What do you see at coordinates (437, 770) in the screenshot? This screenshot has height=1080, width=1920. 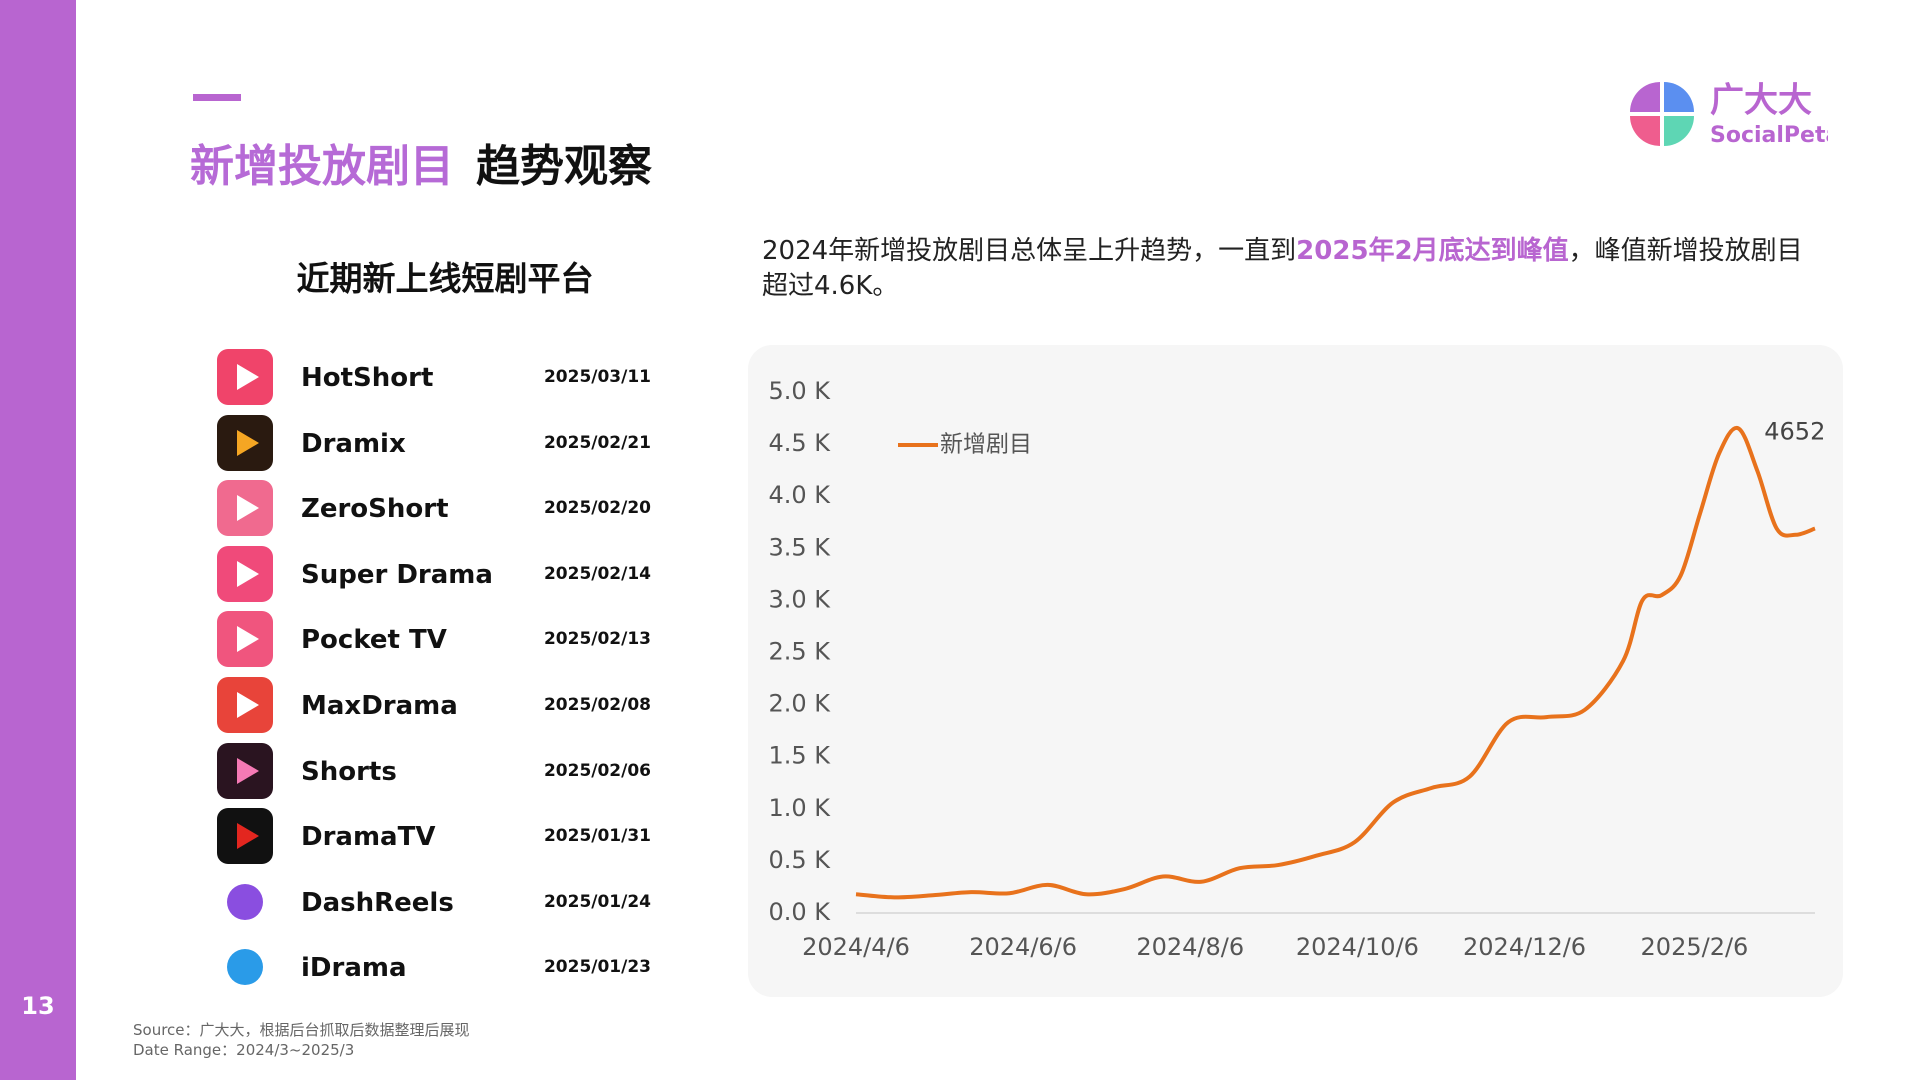 I see `platform-row: Shorts 2025/02/06` at bounding box center [437, 770].